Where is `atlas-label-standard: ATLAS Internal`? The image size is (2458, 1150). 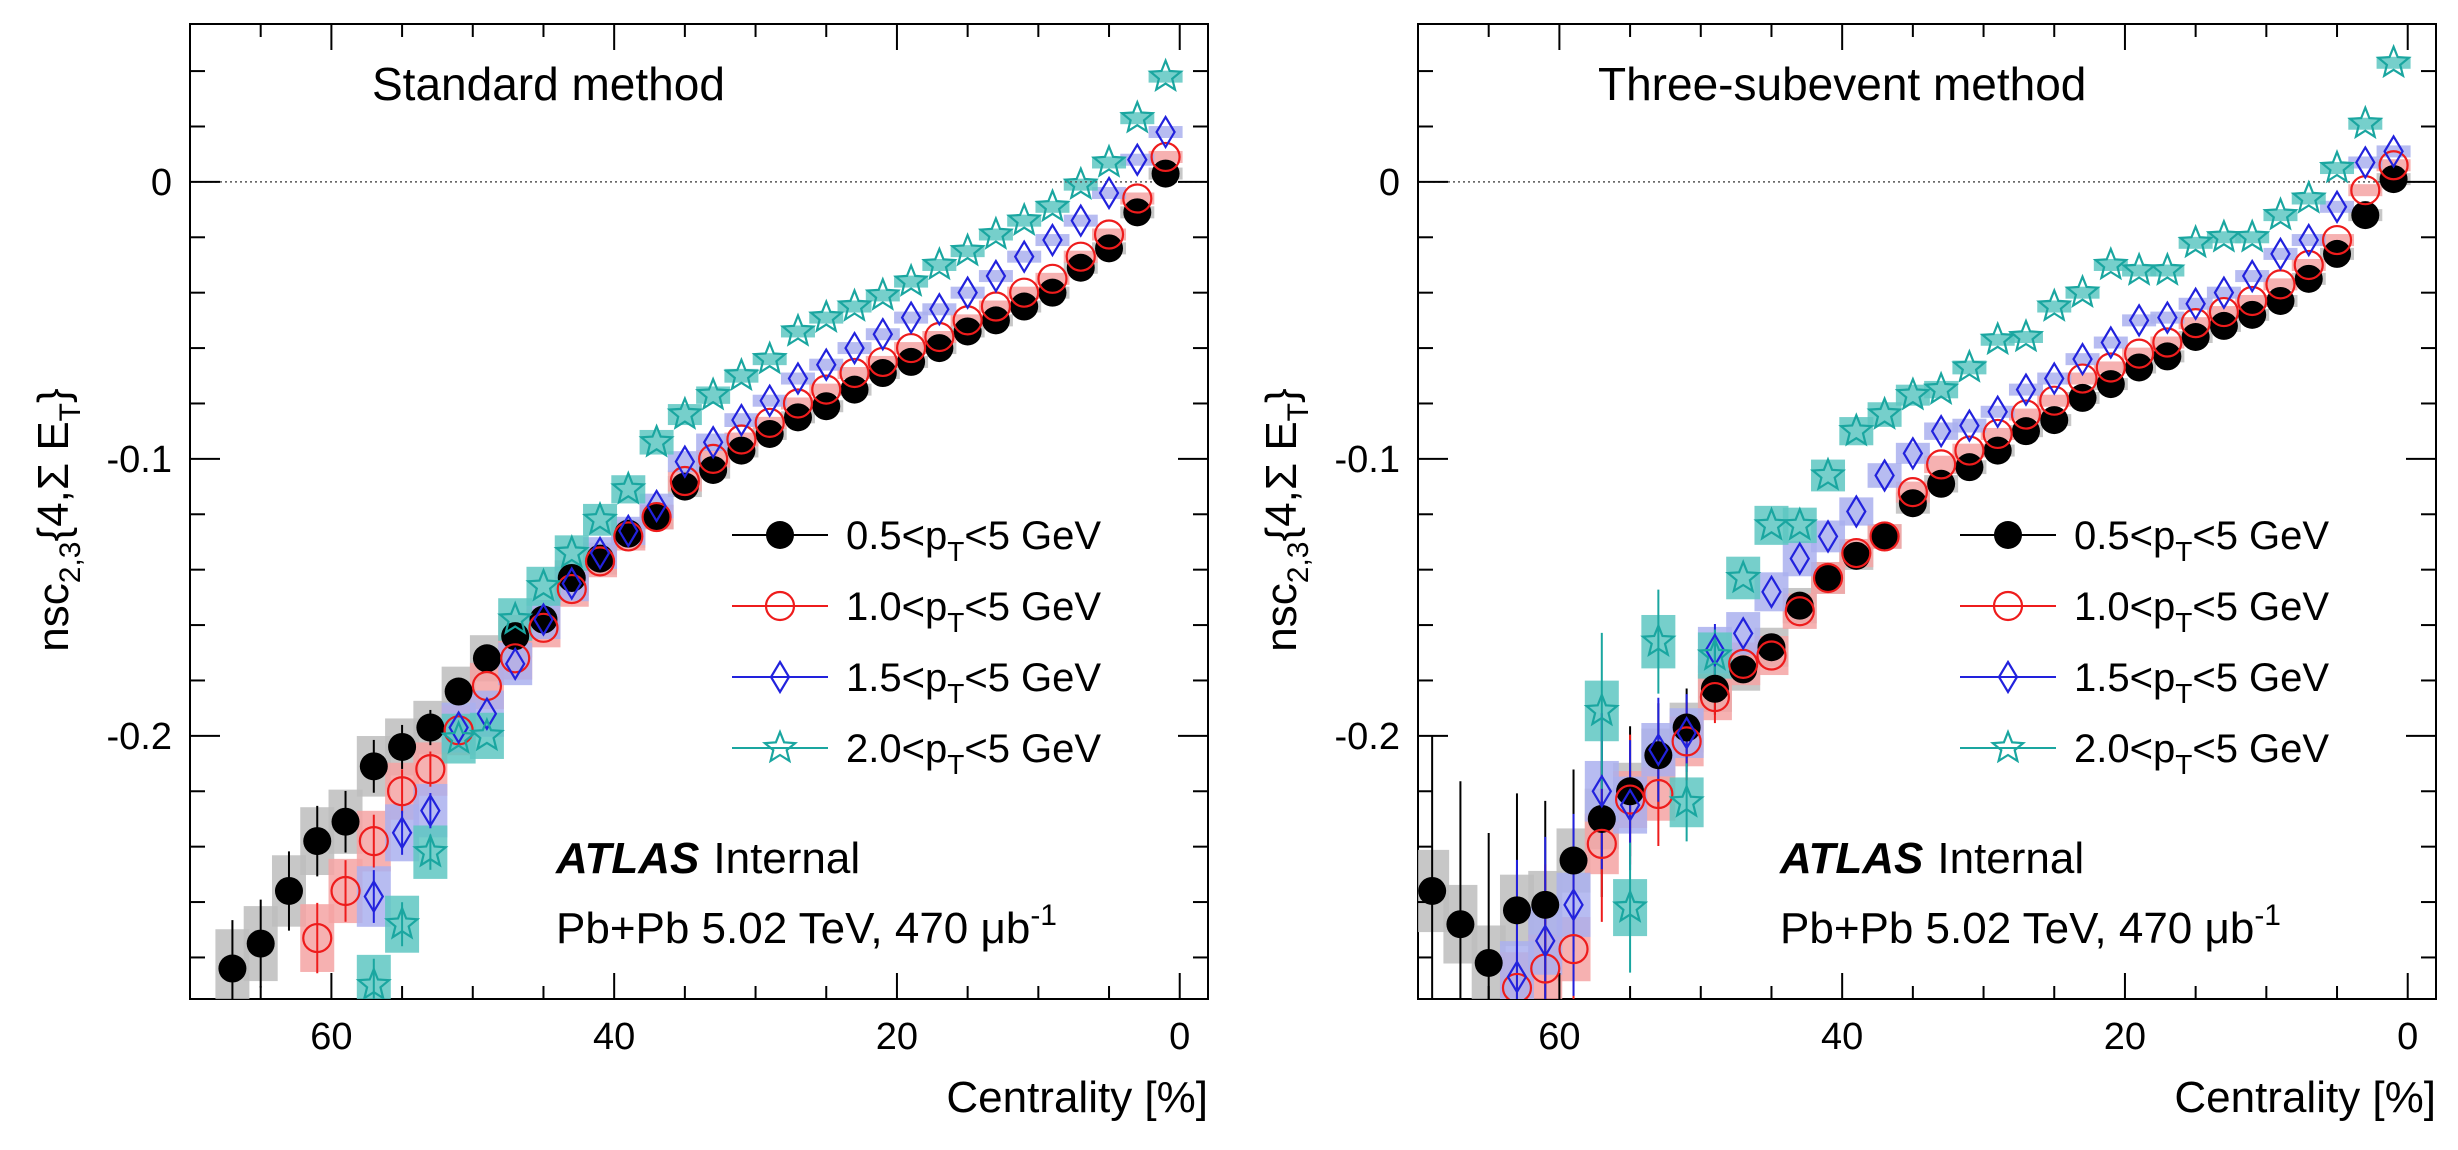 atlas-label-standard: ATLAS Internal is located at coordinates (707, 858).